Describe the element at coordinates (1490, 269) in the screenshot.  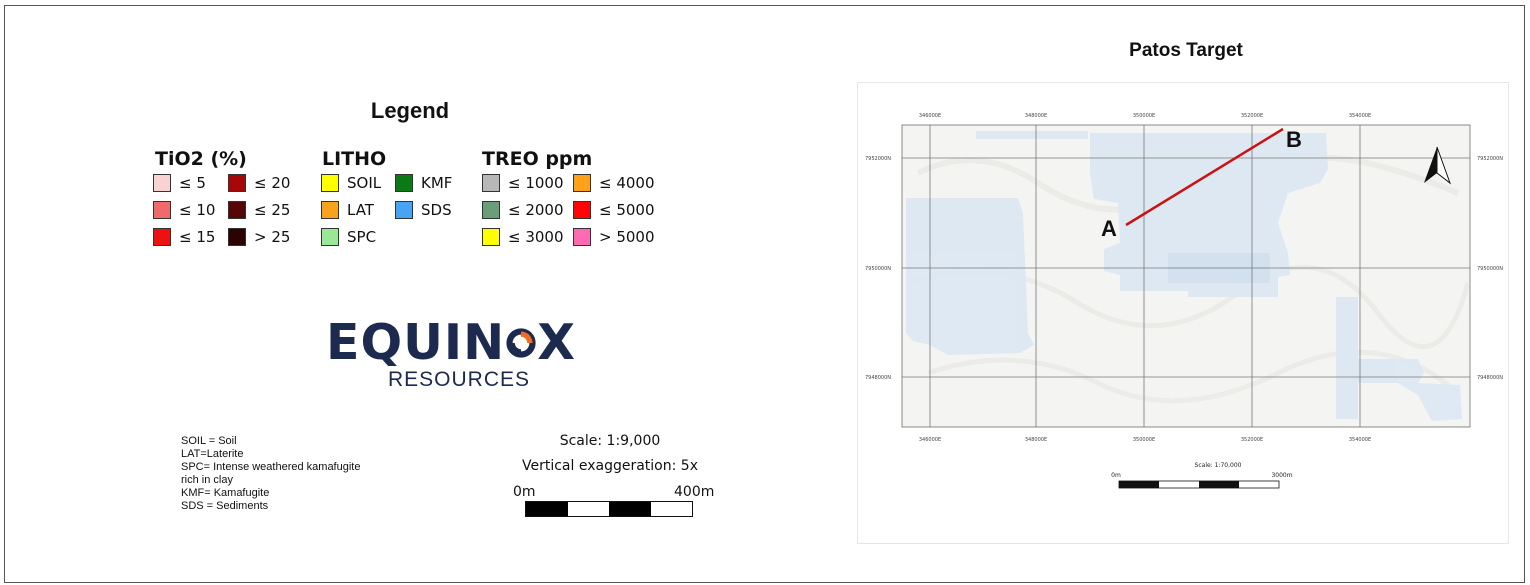
I see `coord-right-2: 7950000N` at that location.